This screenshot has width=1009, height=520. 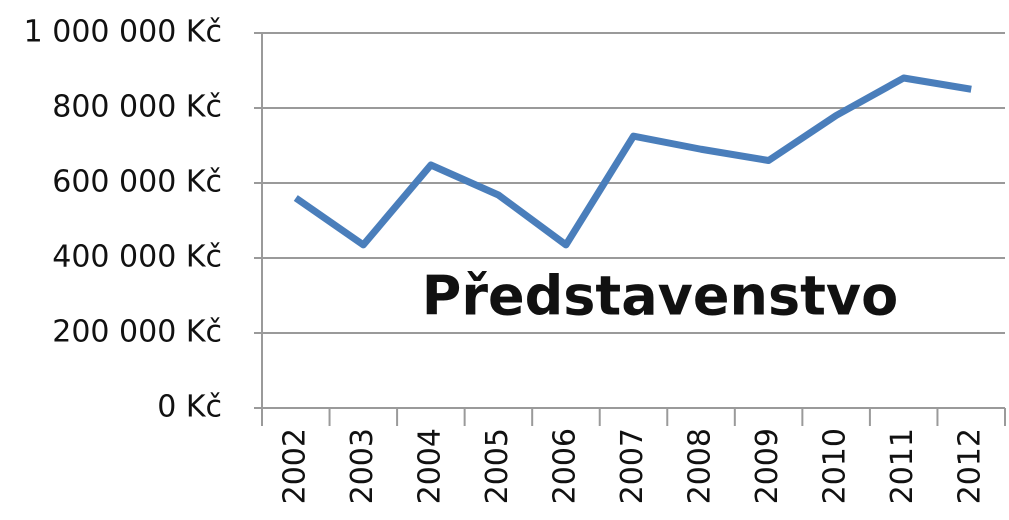 What do you see at coordinates (700, 466) in the screenshot?
I see `x-tick-label: 2008` at bounding box center [700, 466].